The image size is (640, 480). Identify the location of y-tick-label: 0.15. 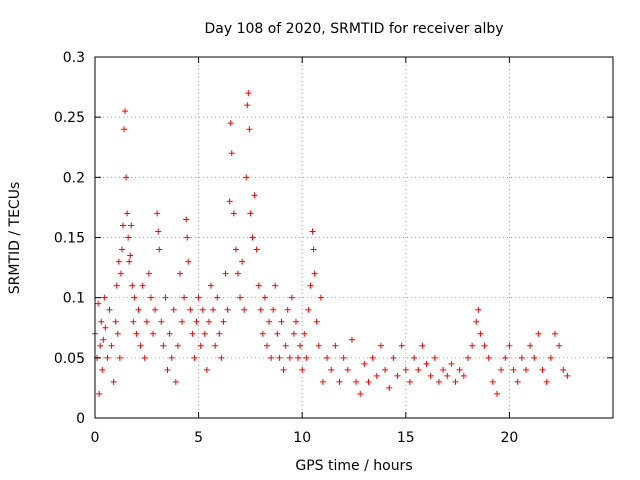
(69, 239).